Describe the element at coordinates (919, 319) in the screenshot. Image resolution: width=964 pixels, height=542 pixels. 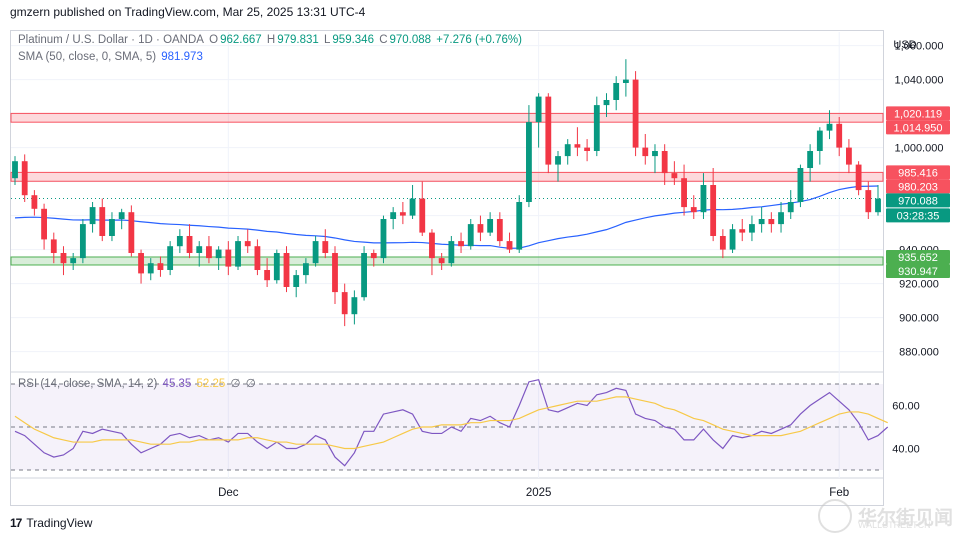
I see `price-tick-label: 900.000` at that location.